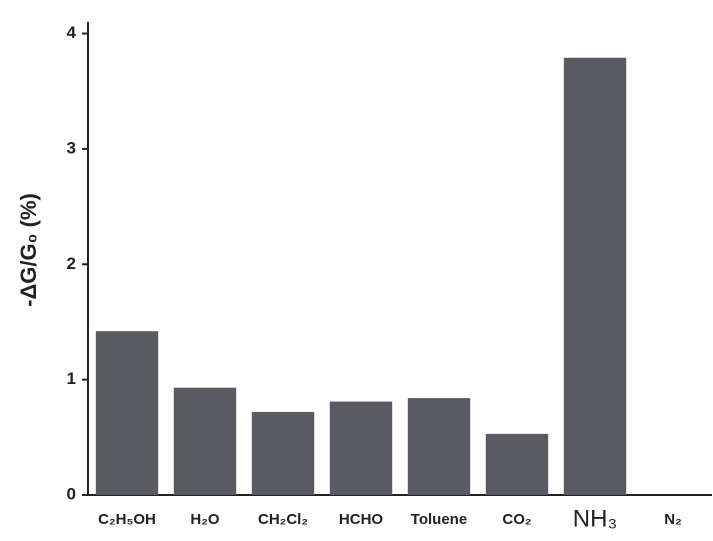 This screenshot has width=713, height=541. Describe the element at coordinates (439, 519) in the screenshot. I see `x-tick-label: Toluene` at that location.